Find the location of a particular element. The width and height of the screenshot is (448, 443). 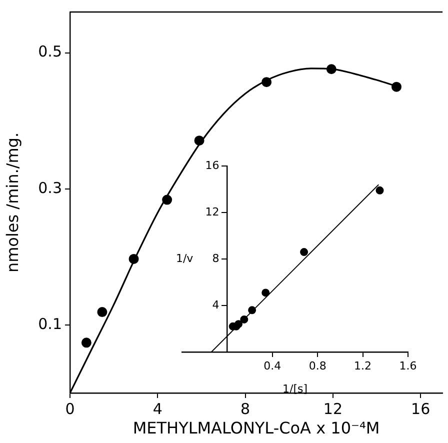

x-tick-label: 16 is located at coordinates (420, 409).